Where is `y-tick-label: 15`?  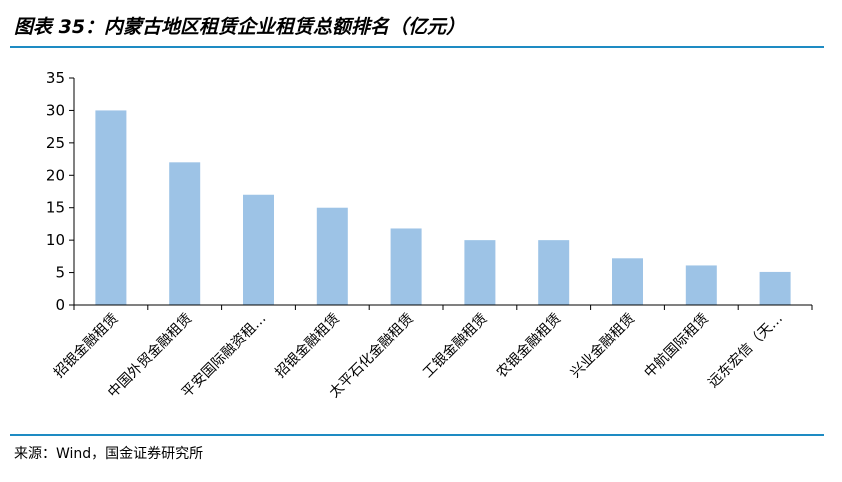
y-tick-label: 15 is located at coordinates (55, 208).